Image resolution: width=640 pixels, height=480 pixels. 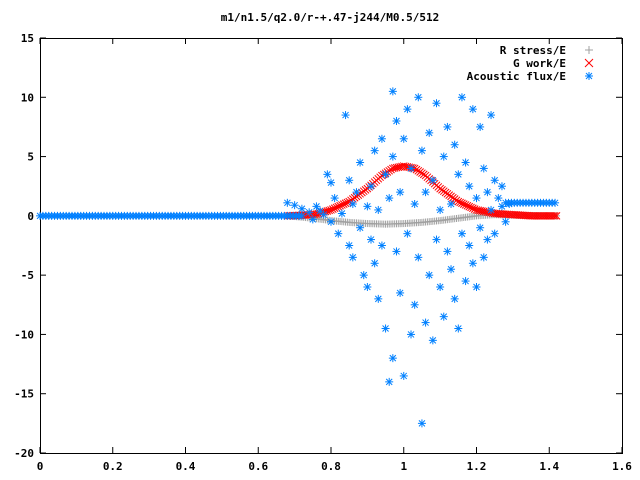 I want to click on y-tick-label: 15, so click(x=27, y=38).